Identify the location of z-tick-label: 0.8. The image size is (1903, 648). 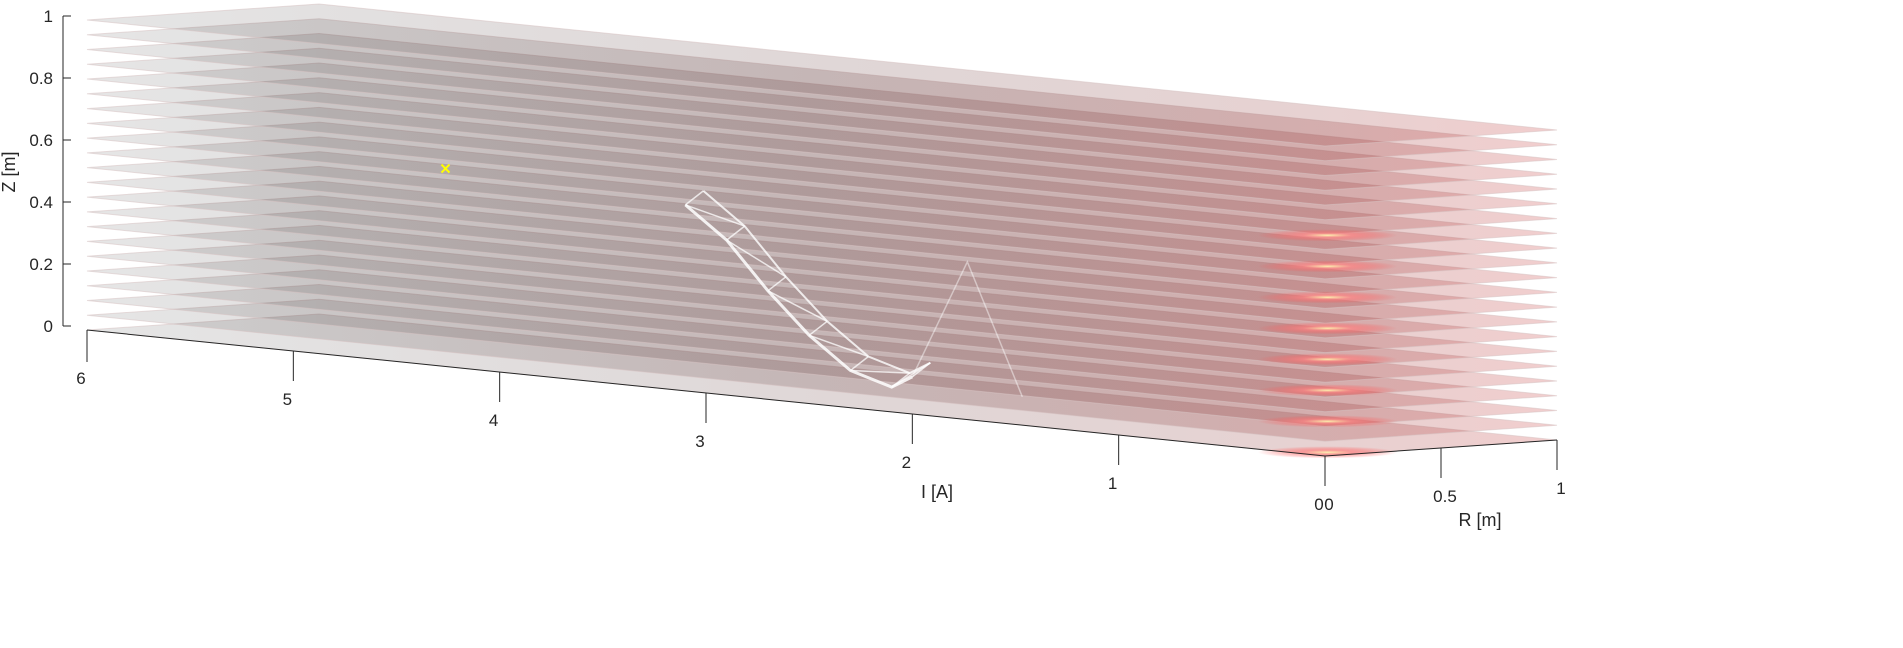
(41, 78).